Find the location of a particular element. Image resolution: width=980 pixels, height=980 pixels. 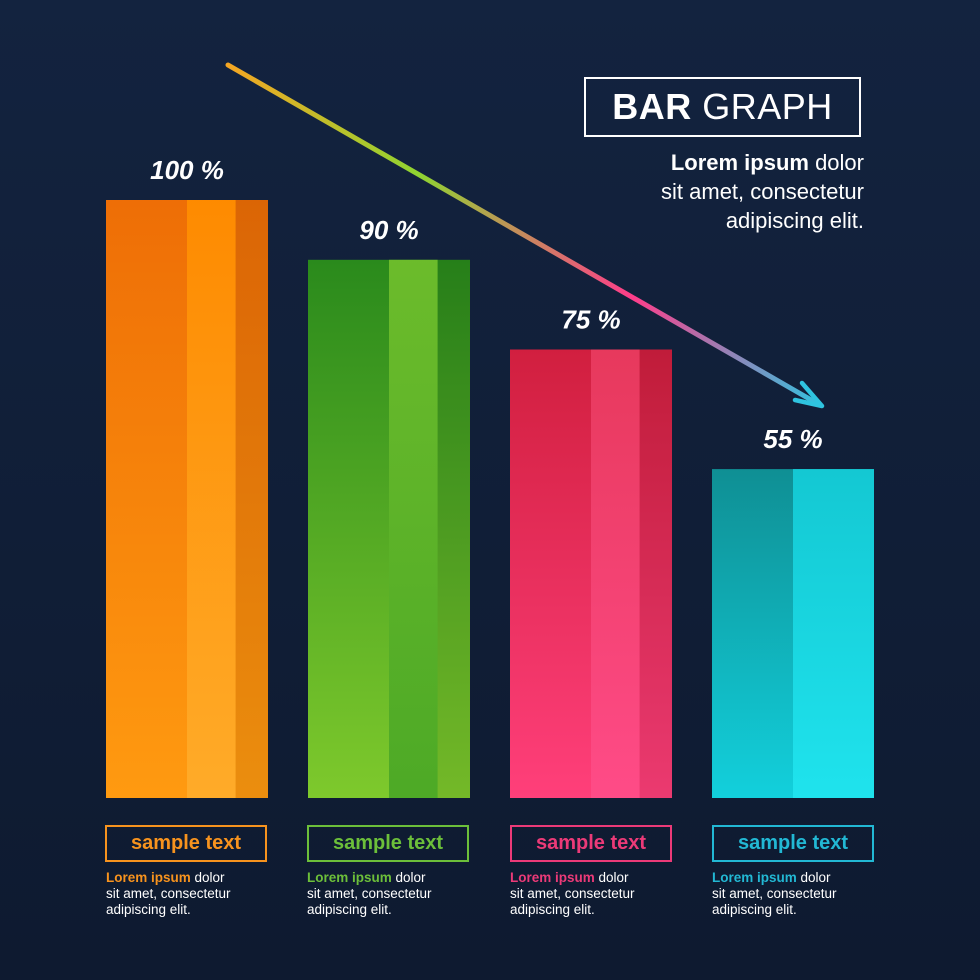

caption-4-bold: Lorem ipsum is located at coordinates (754, 877).